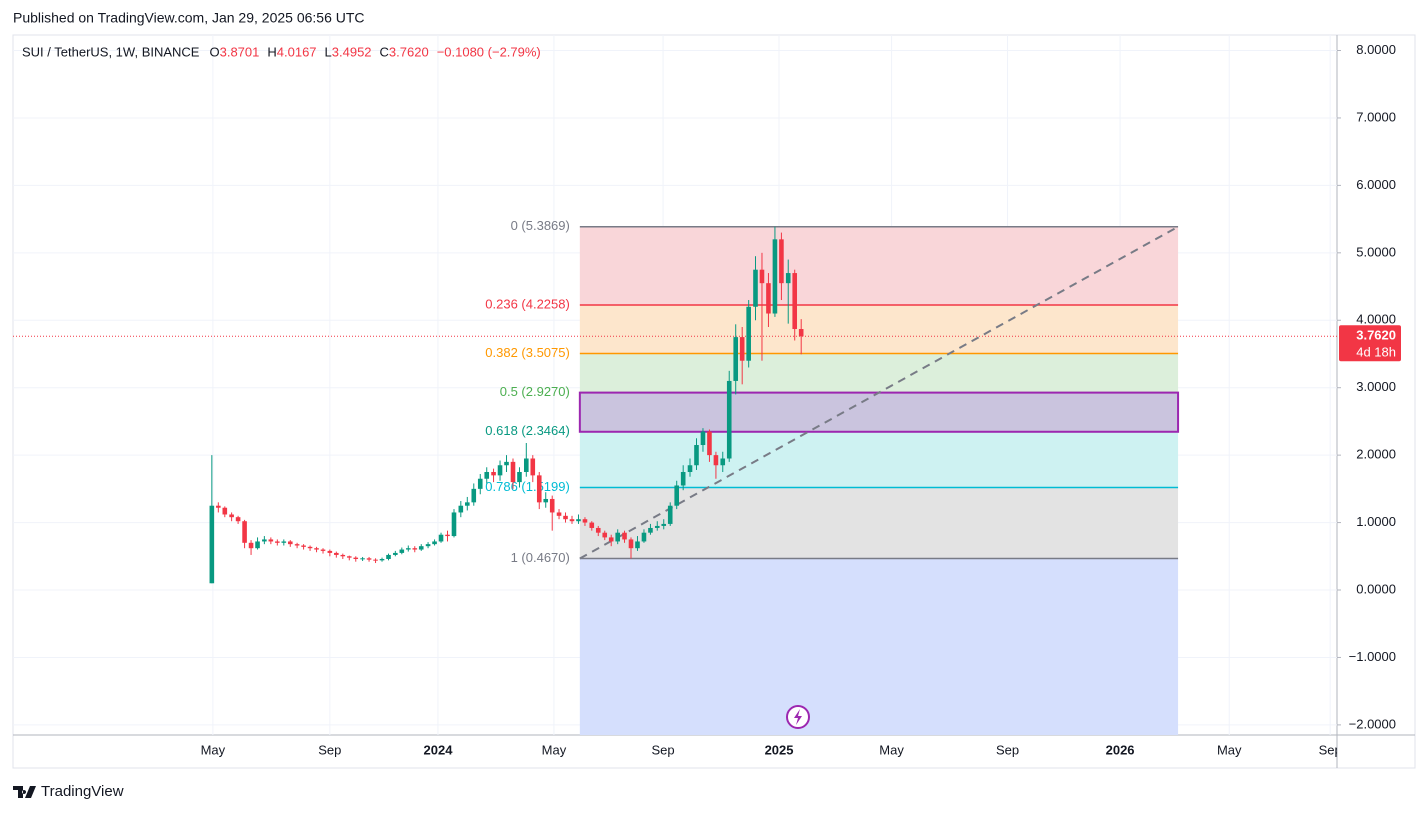 The width and height of the screenshot is (1428, 813). What do you see at coordinates (527, 486) in the screenshot?
I see `fib-label: 0.786 (1.5199)` at bounding box center [527, 486].